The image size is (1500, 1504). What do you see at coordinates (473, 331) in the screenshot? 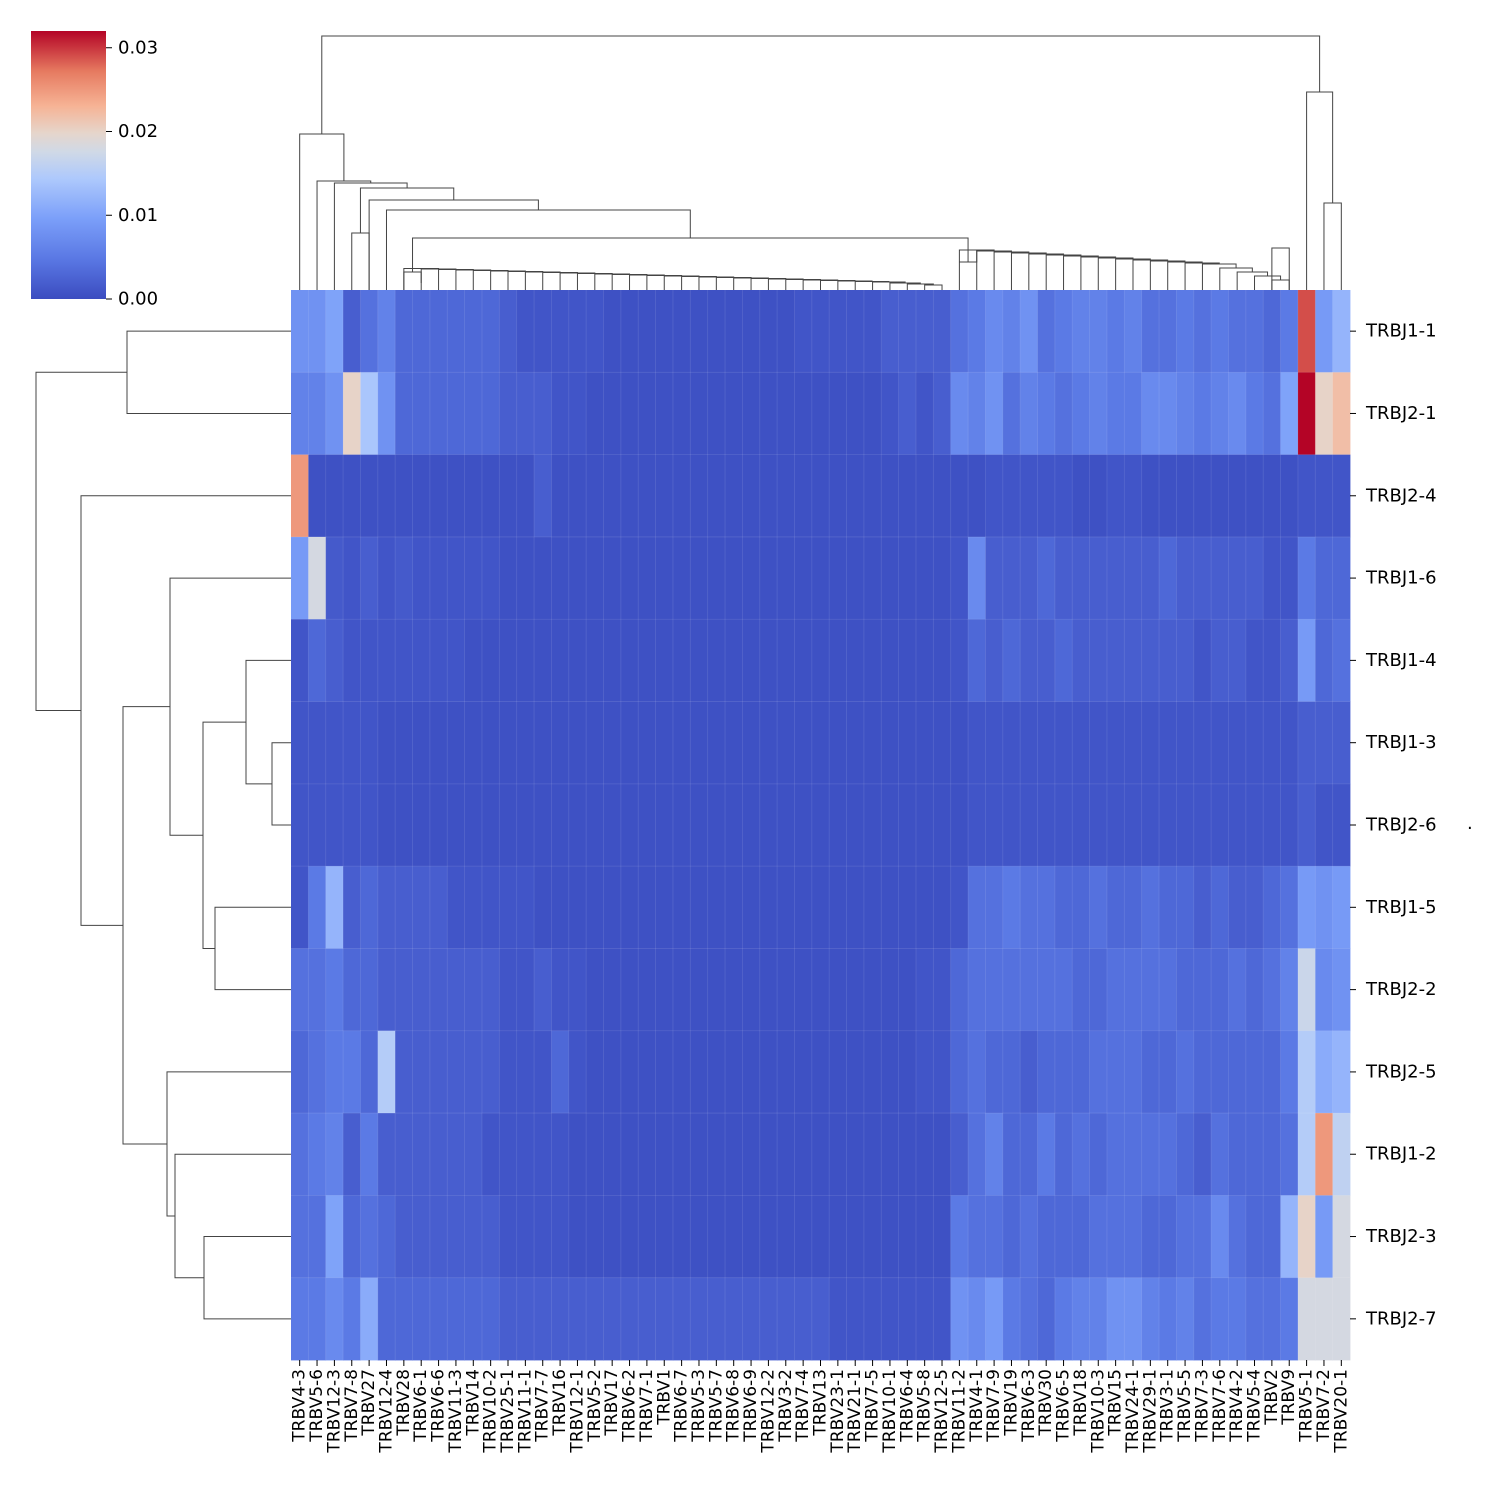
I see `heatmap-cell-TRBJ1-1-TRBV14` at bounding box center [473, 331].